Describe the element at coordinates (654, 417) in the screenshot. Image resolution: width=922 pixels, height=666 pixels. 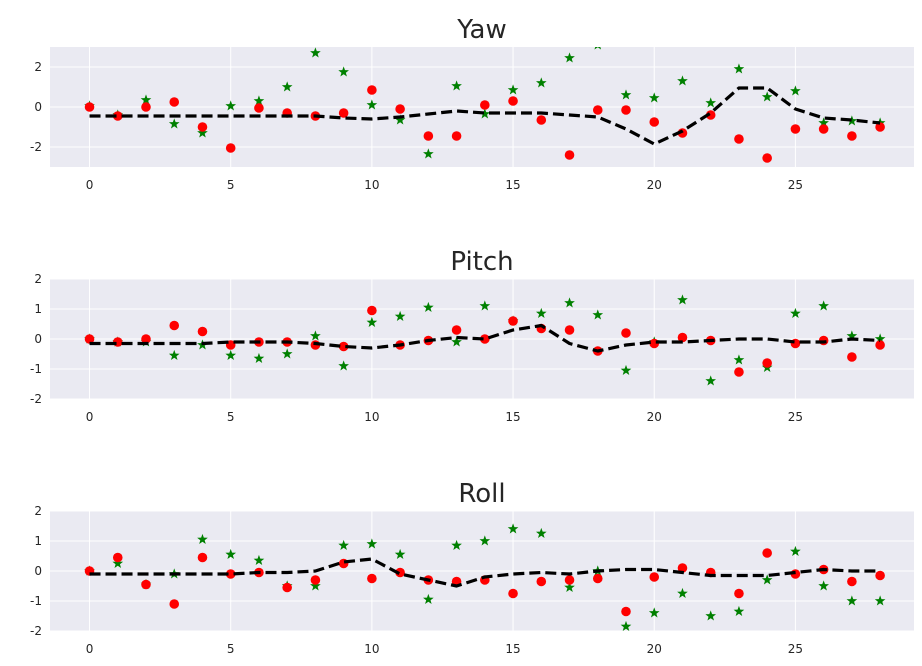
I see `x-tick-label: 20` at that location.